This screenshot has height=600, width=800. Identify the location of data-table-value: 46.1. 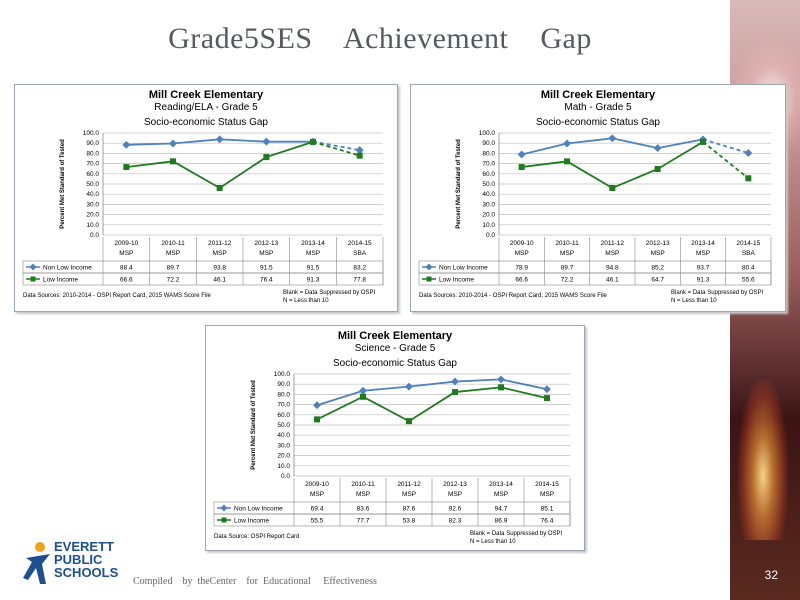
(612, 280).